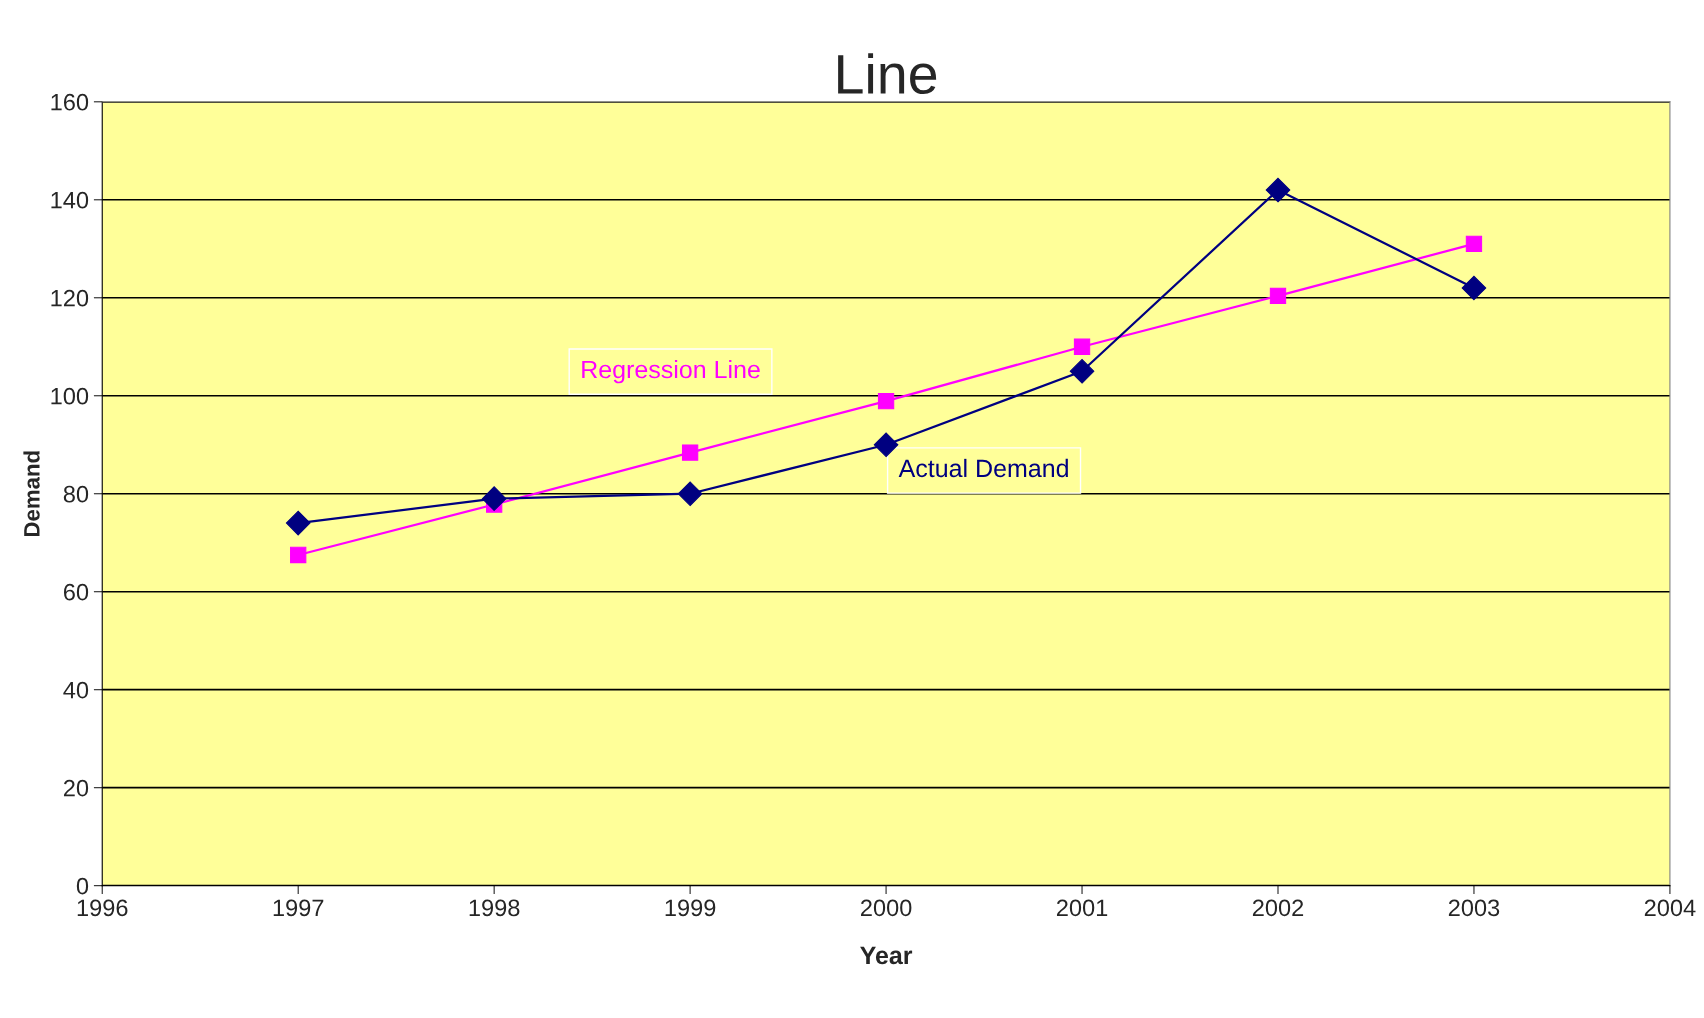  Describe the element at coordinates (76, 690) in the screenshot. I see `y-tick-label: 40` at that location.